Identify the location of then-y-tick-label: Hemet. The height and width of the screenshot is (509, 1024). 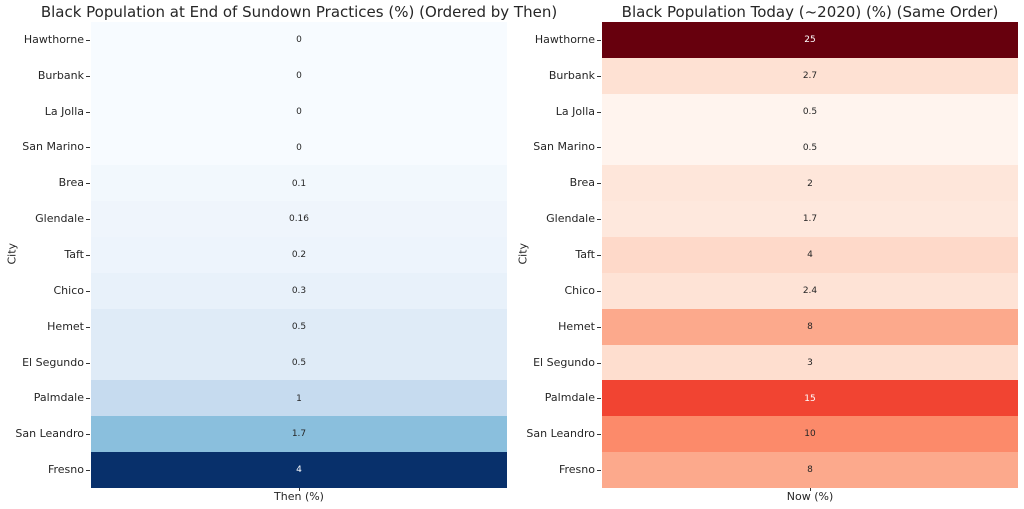
(65, 326).